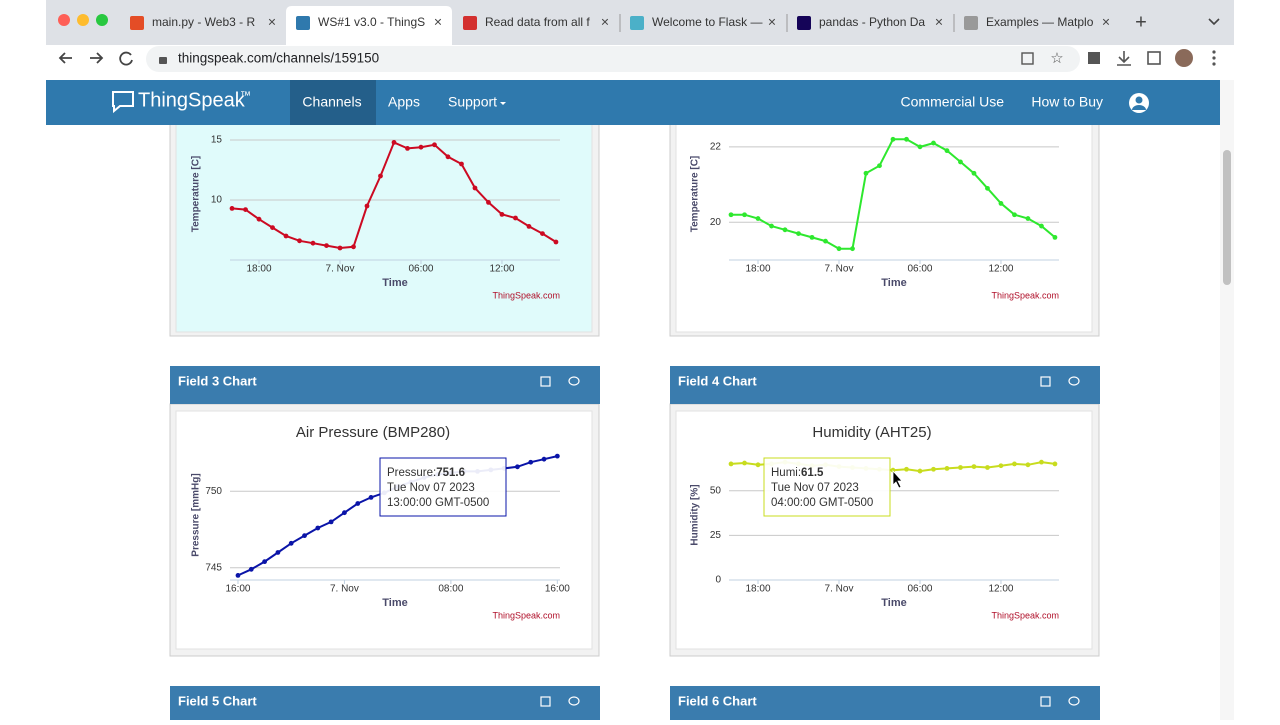 This screenshot has width=1280, height=725. Describe the element at coordinates (1184, 58) in the screenshot. I see `profile-avatar` at that location.